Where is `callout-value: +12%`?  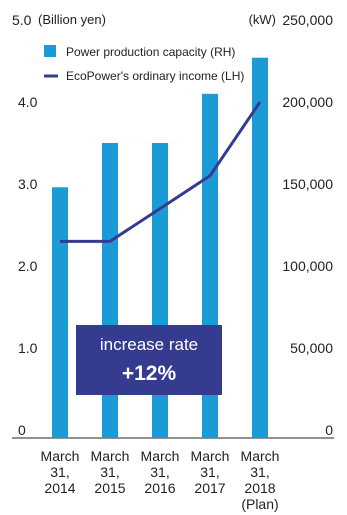 callout-value: +12% is located at coordinates (149, 373).